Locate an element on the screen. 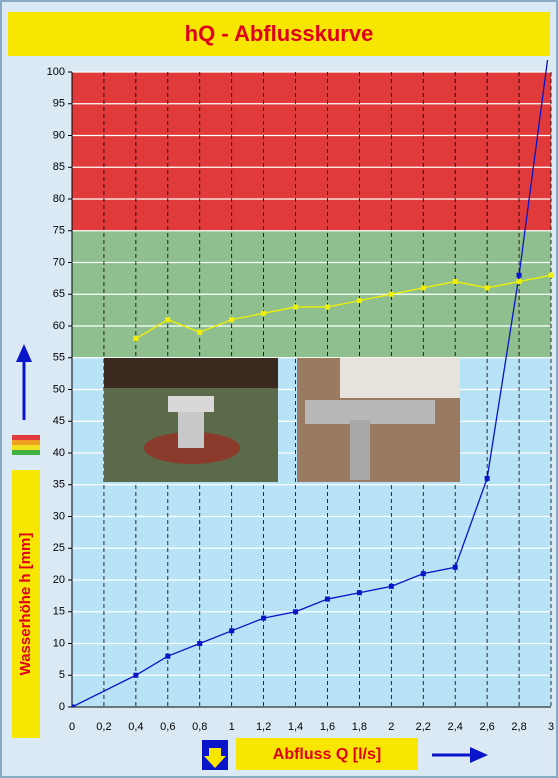 The image size is (558, 778). x-tick-label: 0,6 is located at coordinates (167, 727).